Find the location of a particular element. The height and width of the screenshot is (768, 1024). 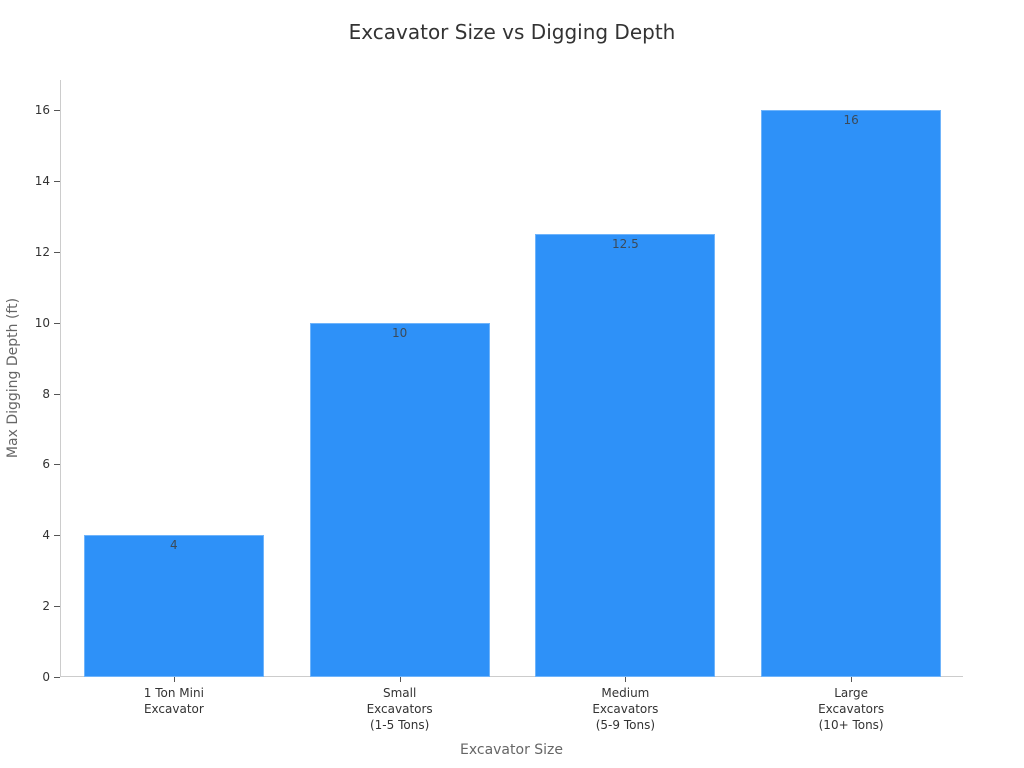

y-tick-label: 2 is located at coordinates (46, 606).